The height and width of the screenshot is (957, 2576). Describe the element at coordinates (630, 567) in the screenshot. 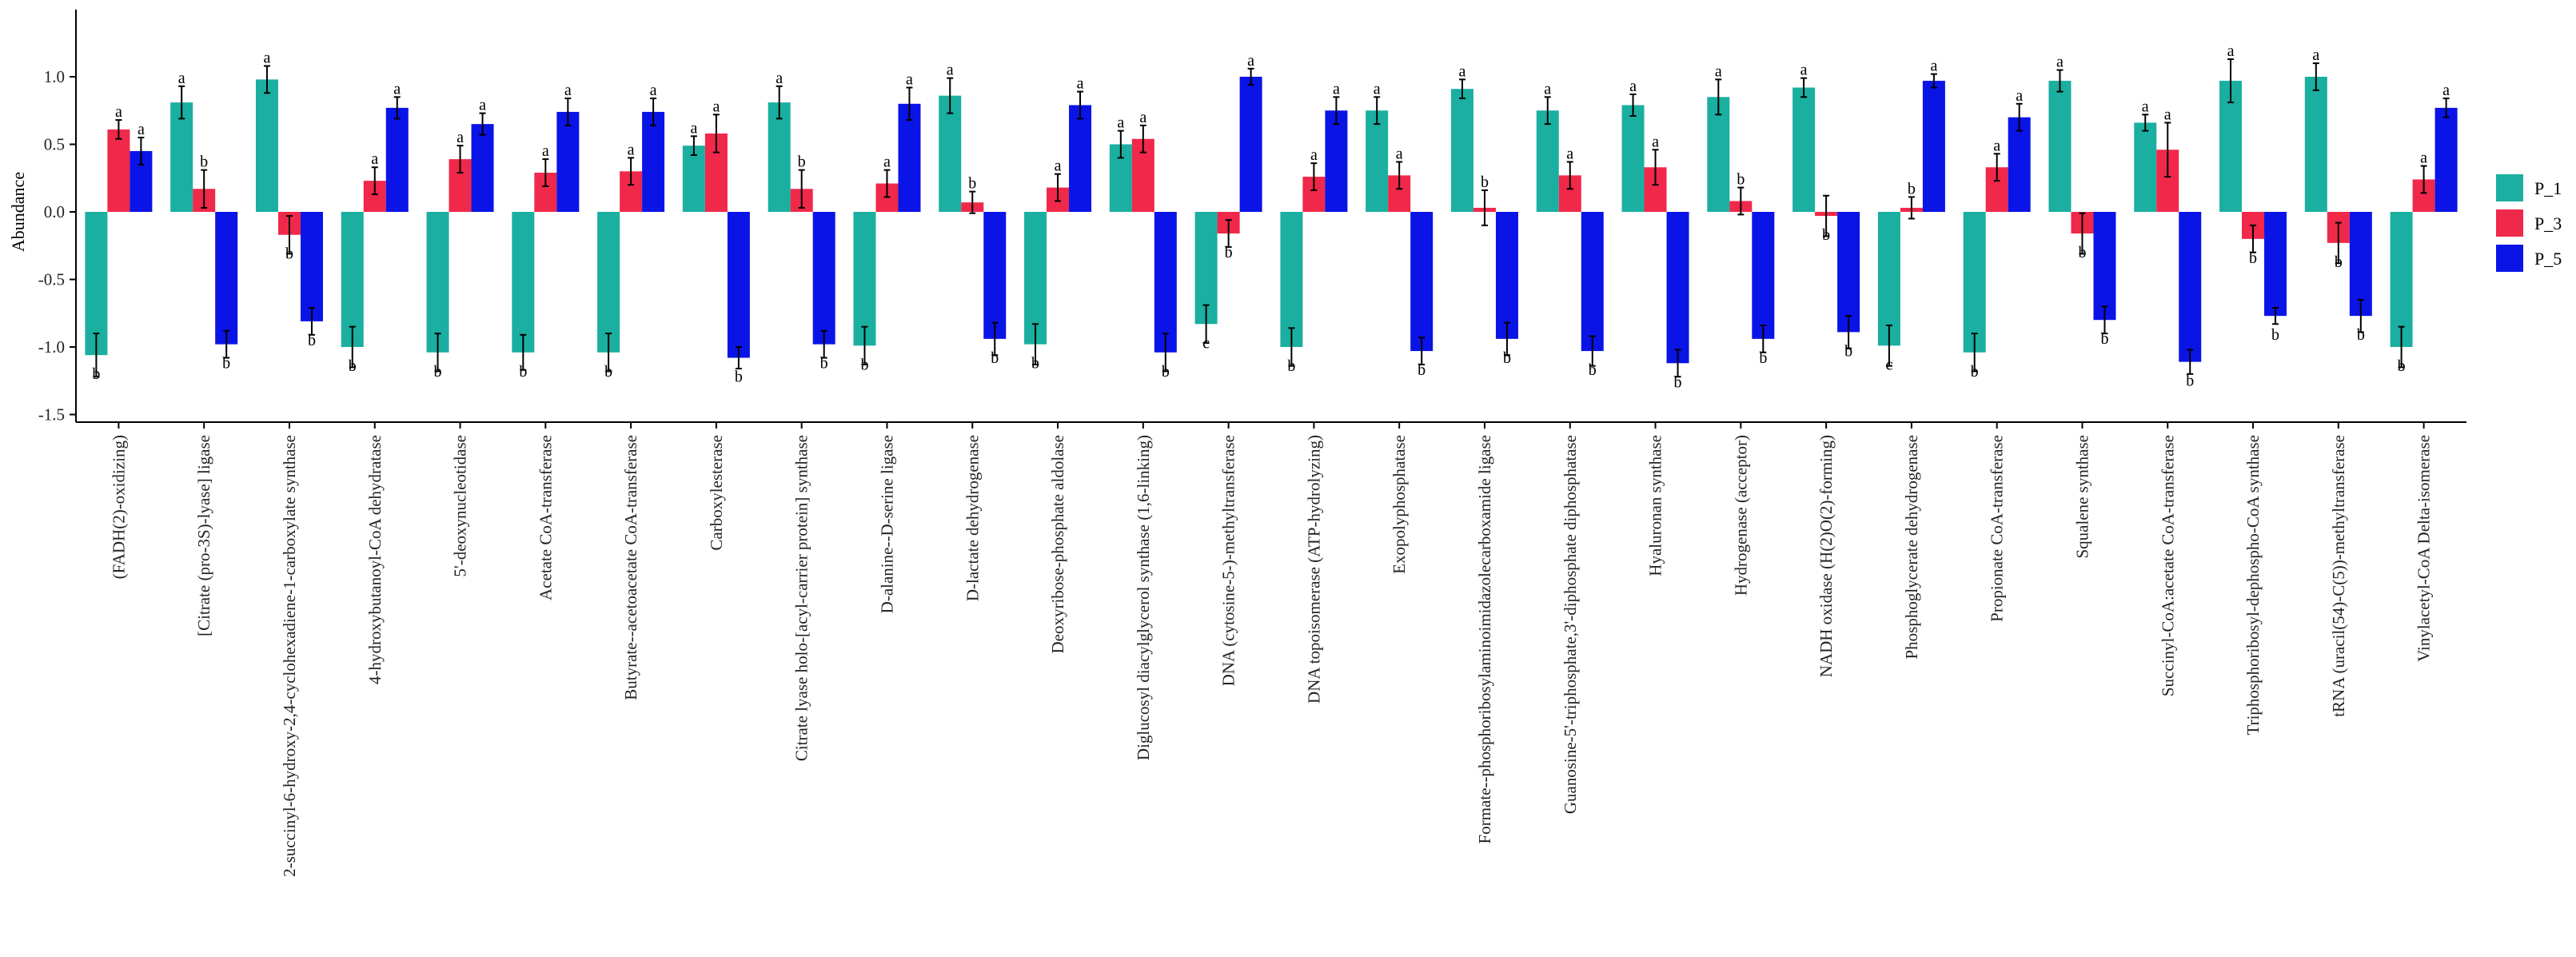

I see `x-tick-label: Butyrate--acetoacetate CoA-transferase` at that location.